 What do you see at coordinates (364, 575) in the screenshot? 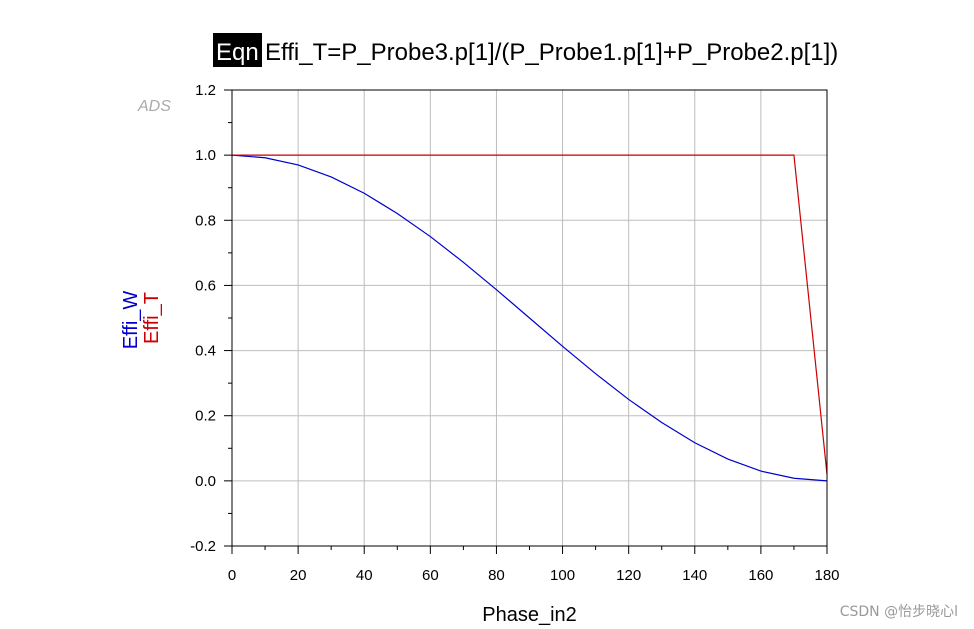
I see `x-tick-label: 40` at bounding box center [364, 575].